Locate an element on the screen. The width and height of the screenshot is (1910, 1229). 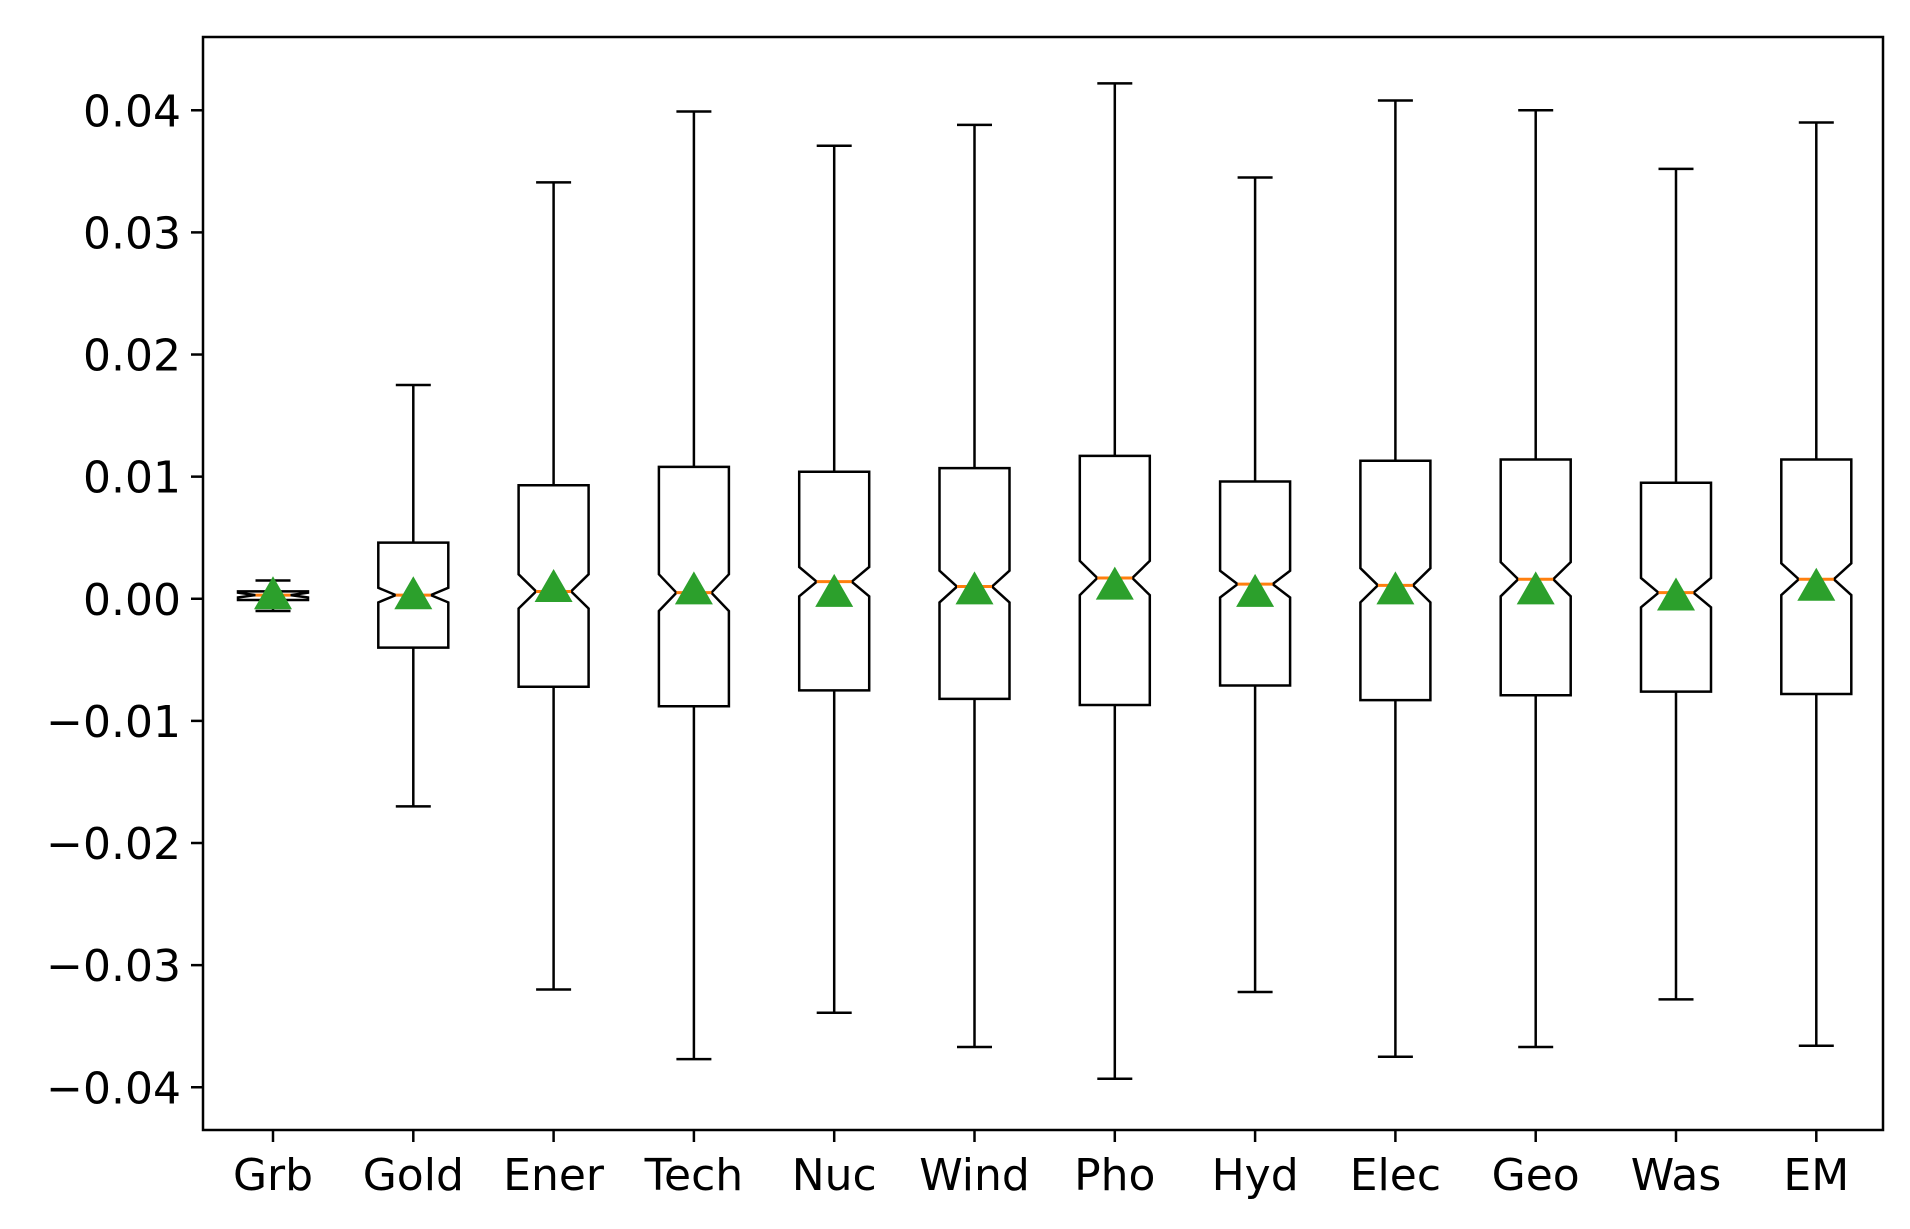
box-pho is located at coordinates (1115, 581).